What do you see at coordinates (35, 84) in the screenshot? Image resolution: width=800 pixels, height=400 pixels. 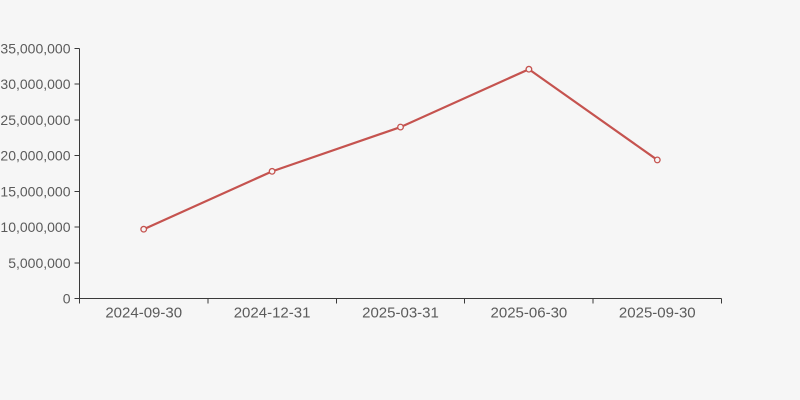 I see `y-tick-label: 30,000,000` at bounding box center [35, 84].